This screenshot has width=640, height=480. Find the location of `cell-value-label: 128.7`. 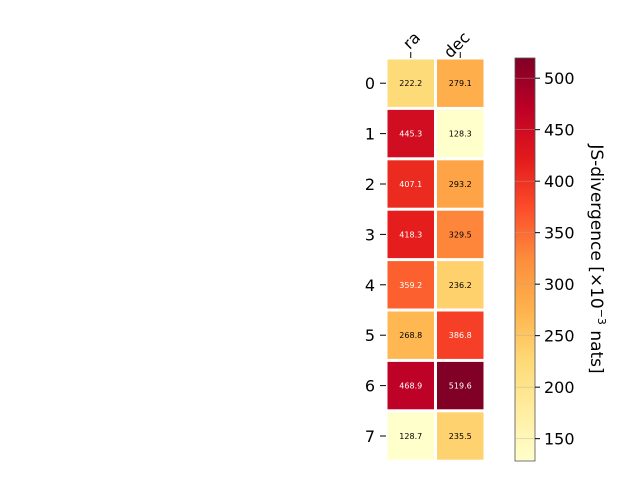

cell-value-label: 128.7 is located at coordinates (410, 436).